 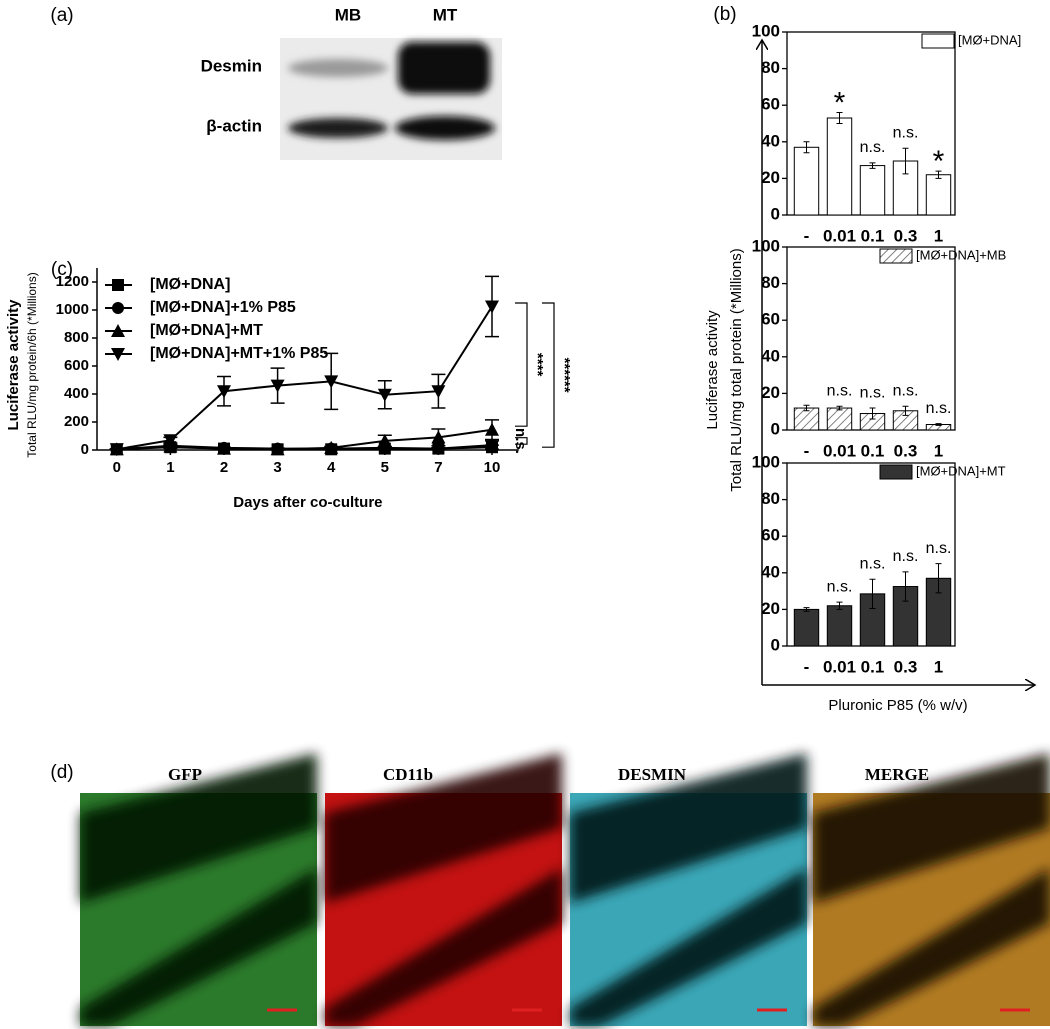 I want to click on significance-label: ****, so click(x=537, y=365).